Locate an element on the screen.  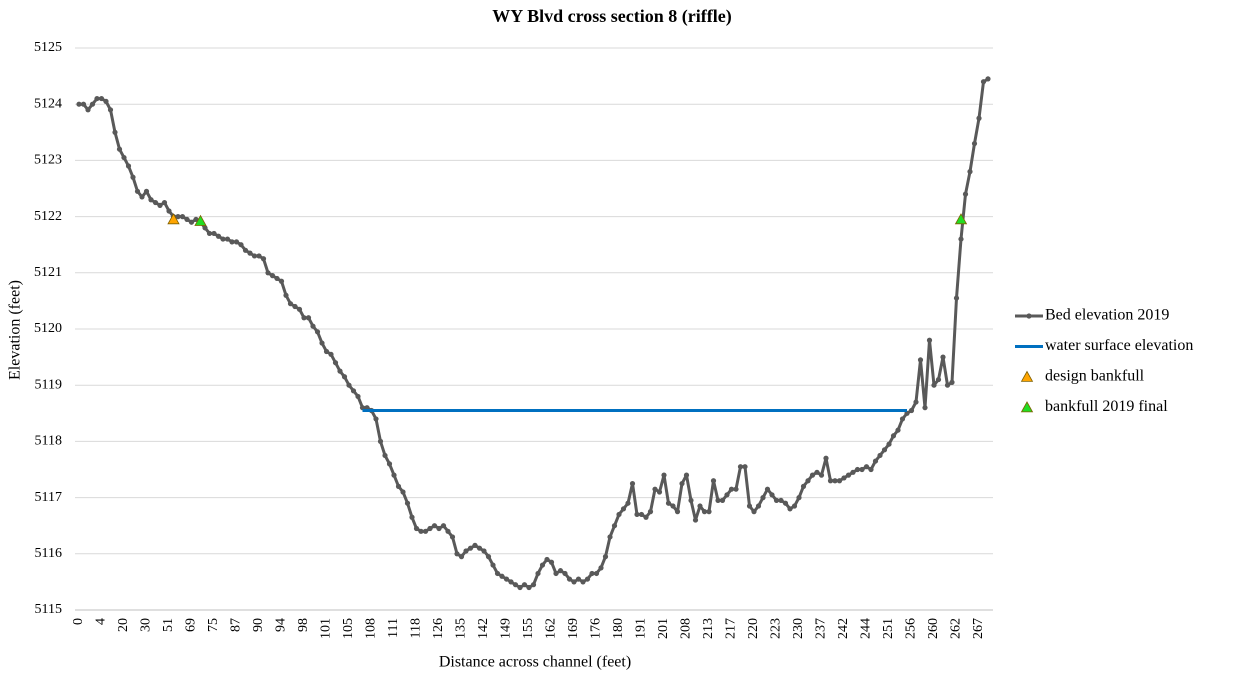
x-tick-label: 155 is located at coordinates (528, 628).